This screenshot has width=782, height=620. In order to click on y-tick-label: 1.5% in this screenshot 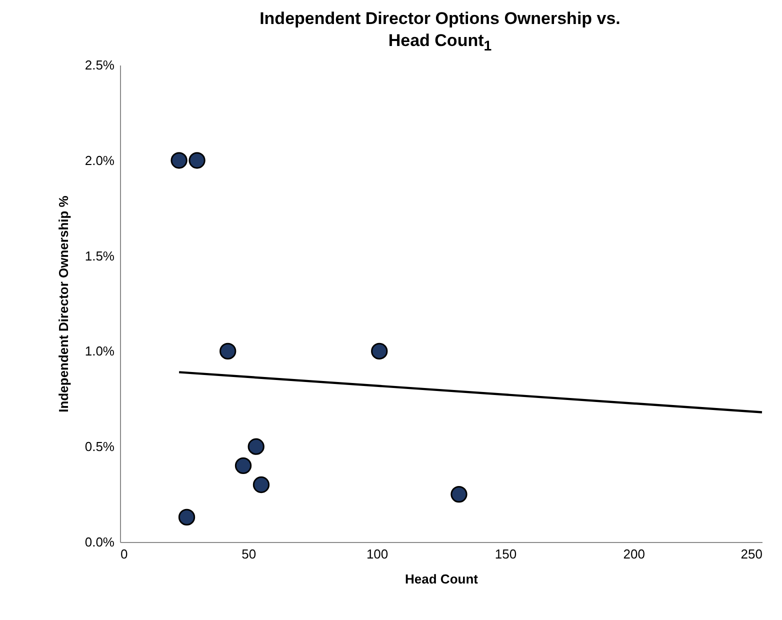, I will do `click(99, 256)`.